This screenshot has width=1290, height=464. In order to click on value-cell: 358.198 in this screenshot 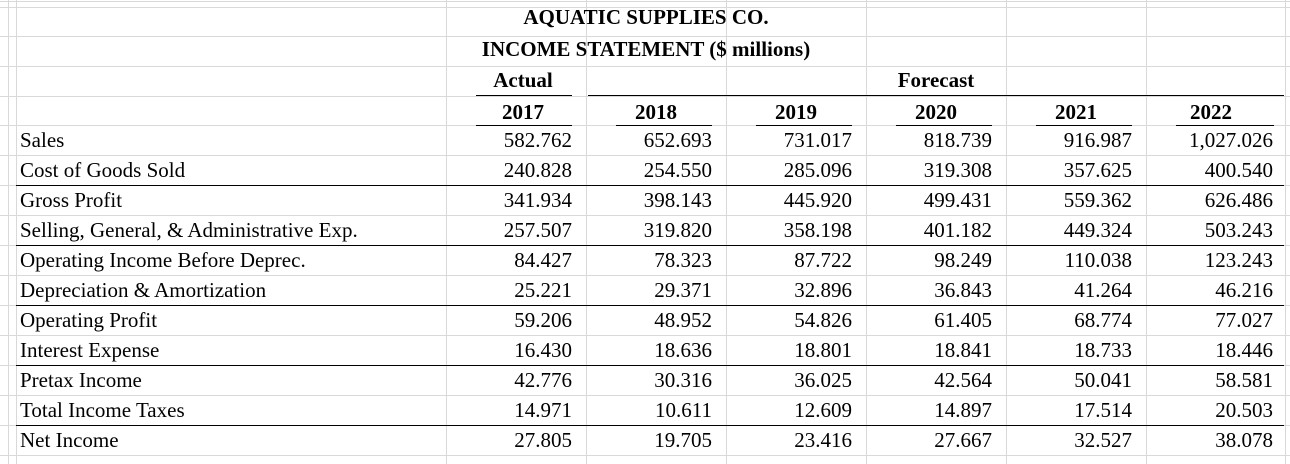, I will do `click(817, 230)`.